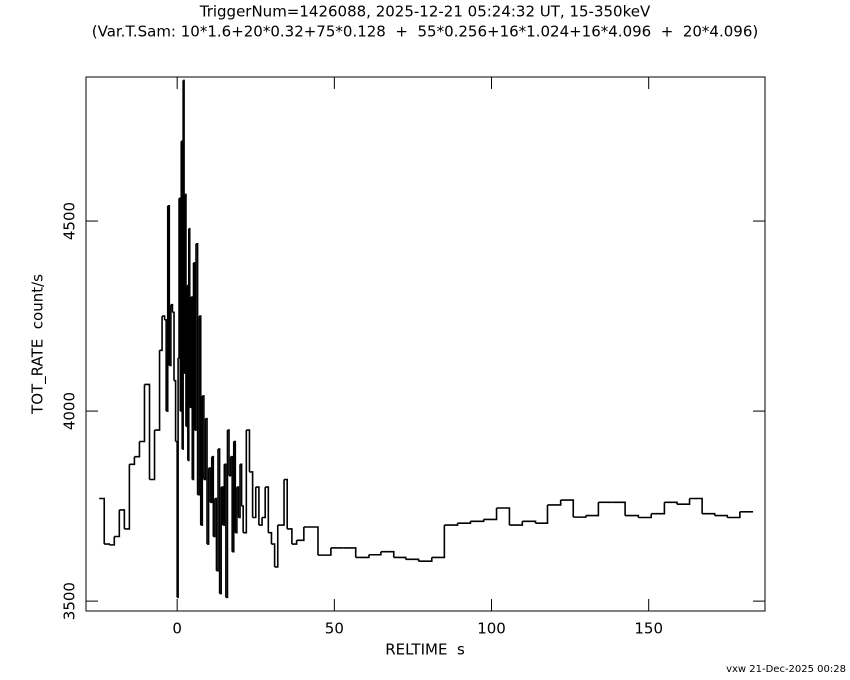 This screenshot has width=850, height=680. Describe the element at coordinates (38, 344) in the screenshot. I see `y-axis-label: TOT_RATE count/s` at that location.